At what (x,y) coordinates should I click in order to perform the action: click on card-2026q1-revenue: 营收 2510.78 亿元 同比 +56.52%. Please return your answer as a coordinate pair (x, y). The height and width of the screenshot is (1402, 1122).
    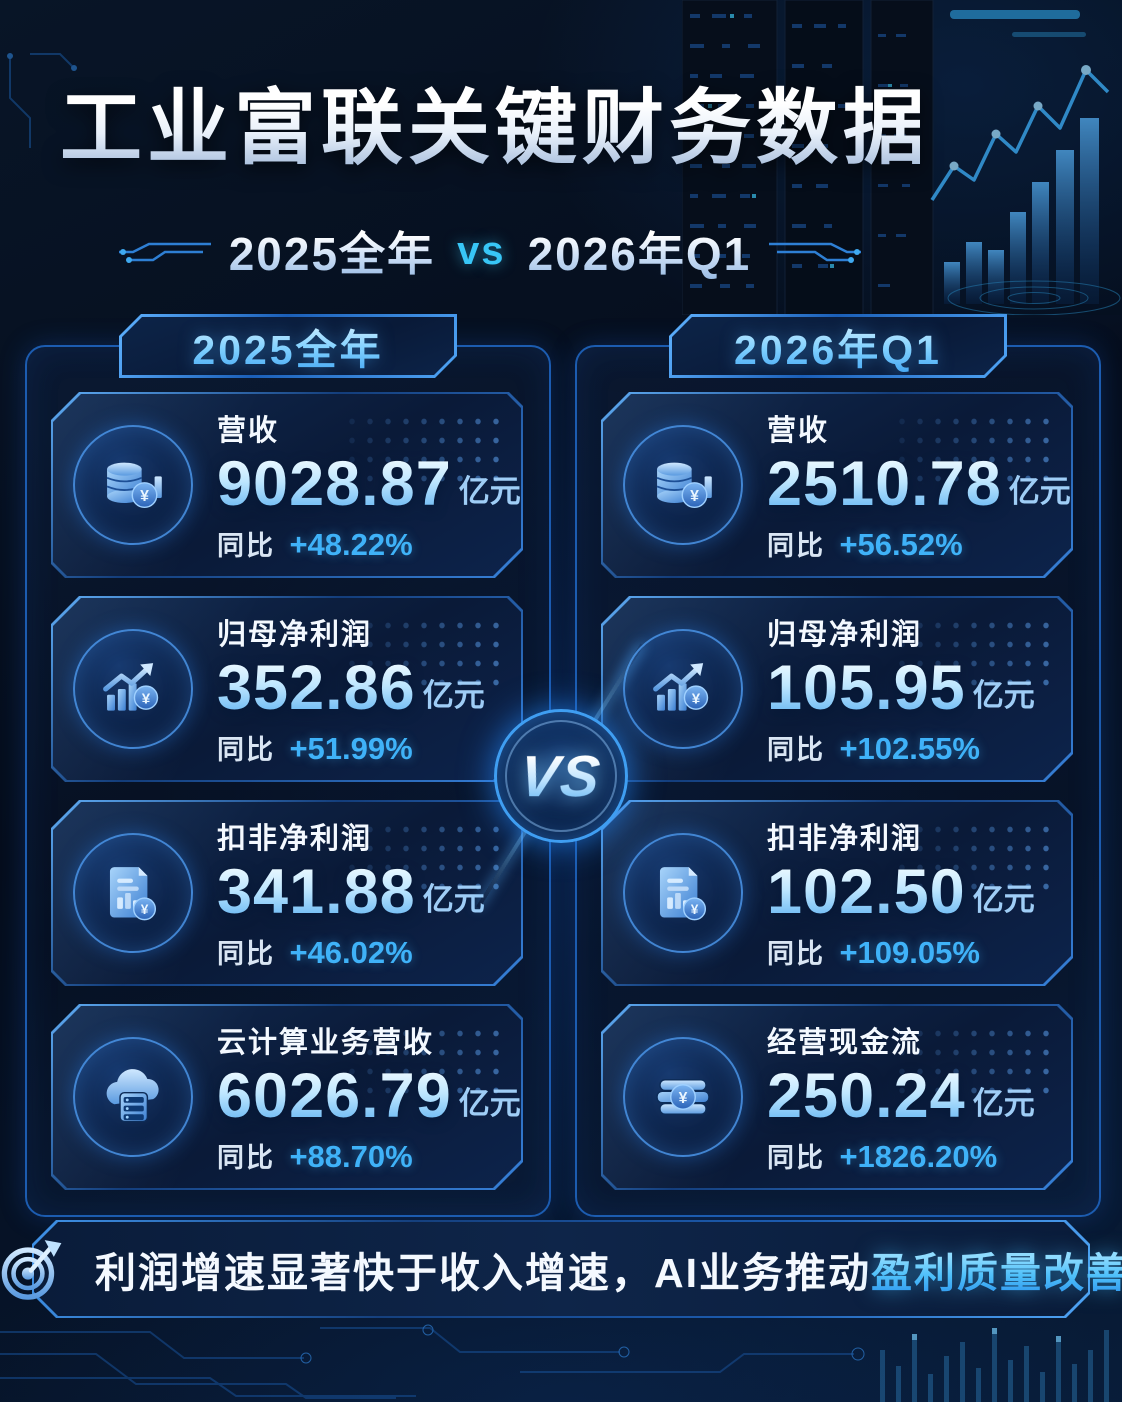
    Looking at the image, I should click on (837, 485).